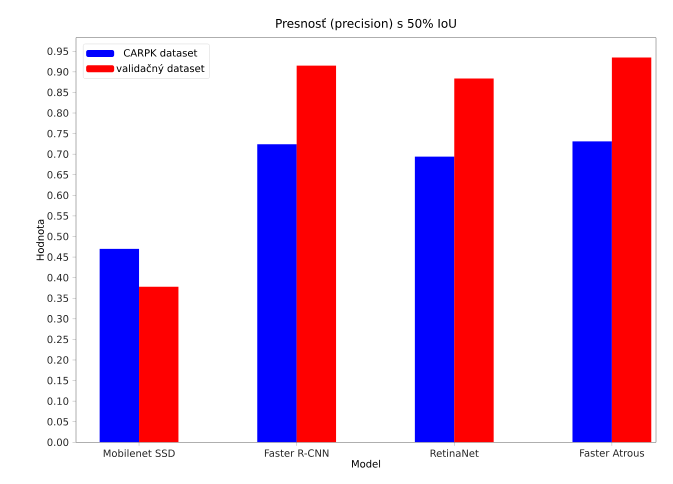 The image size is (673, 484). Describe the element at coordinates (57, 216) in the screenshot. I see `y-tick-label: 0.55` at that location.